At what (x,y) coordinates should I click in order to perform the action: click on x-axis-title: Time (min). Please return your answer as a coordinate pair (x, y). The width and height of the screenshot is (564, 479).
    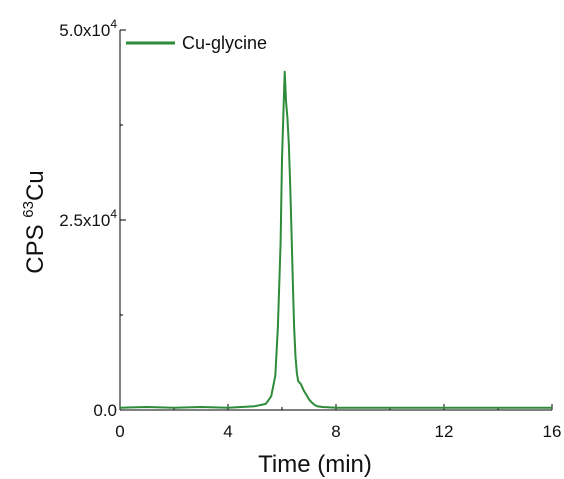
    Looking at the image, I should click on (315, 464).